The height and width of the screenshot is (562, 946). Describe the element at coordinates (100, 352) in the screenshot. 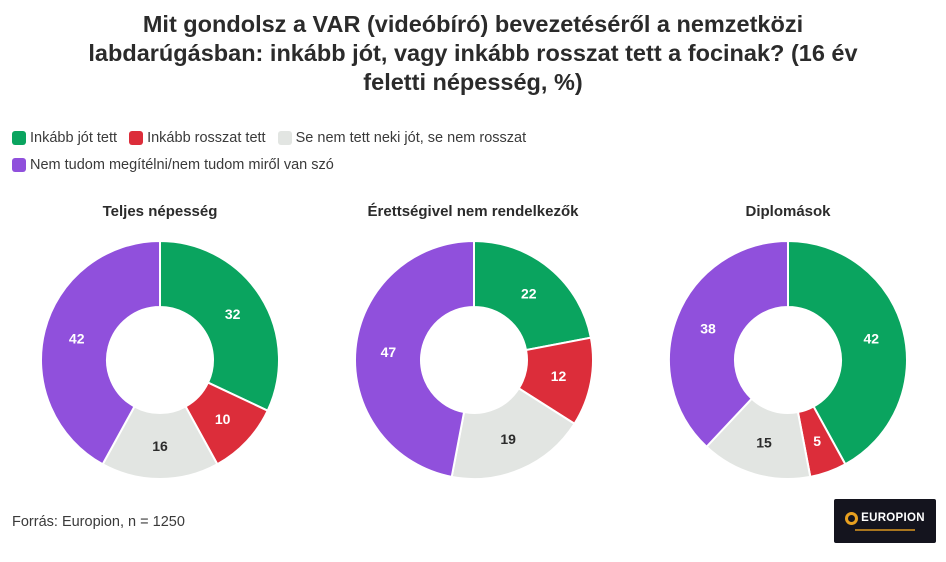

I see `donut-0-slice-dontknow` at that location.